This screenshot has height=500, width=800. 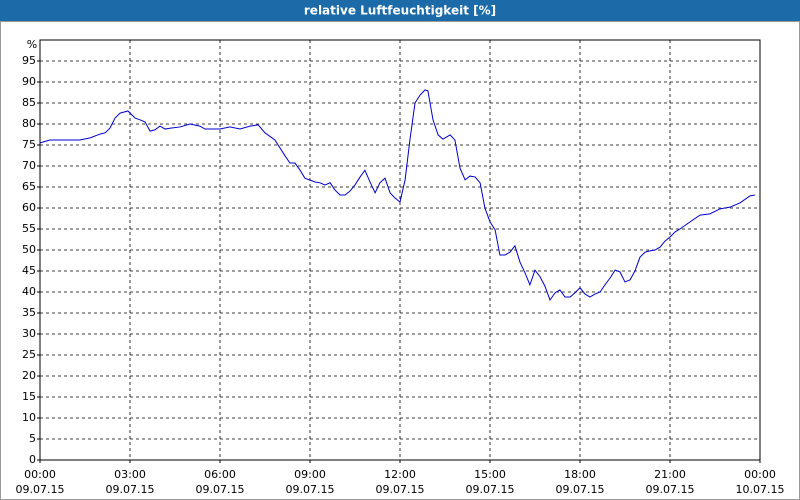 I want to click on x-tick-label: 12:00, so click(x=400, y=474).